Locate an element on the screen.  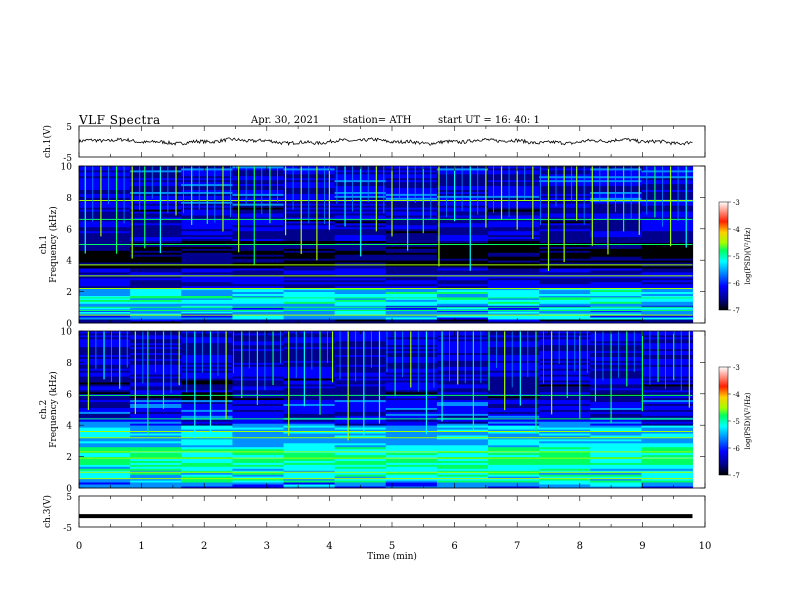
ch2-spectrogram-colorbar-label: log(PSD)(V²/Hz) is located at coordinates (748, 420).